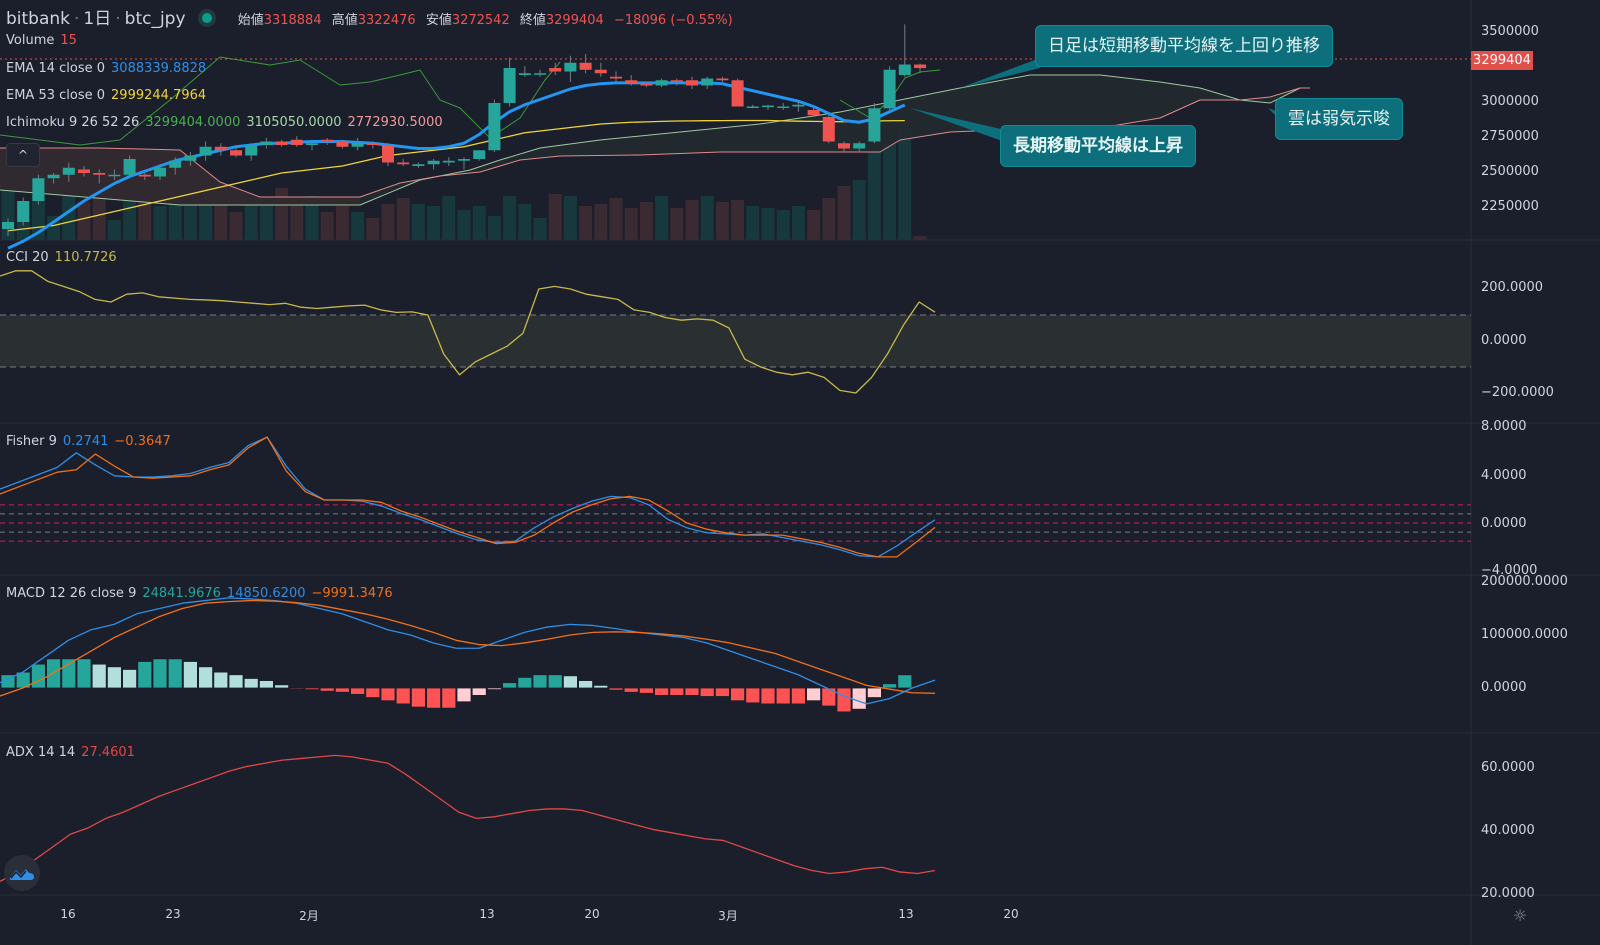 The image size is (1600, 945). What do you see at coordinates (1508, 830) in the screenshot?
I see `adx-tick: 40.0000` at bounding box center [1508, 830].